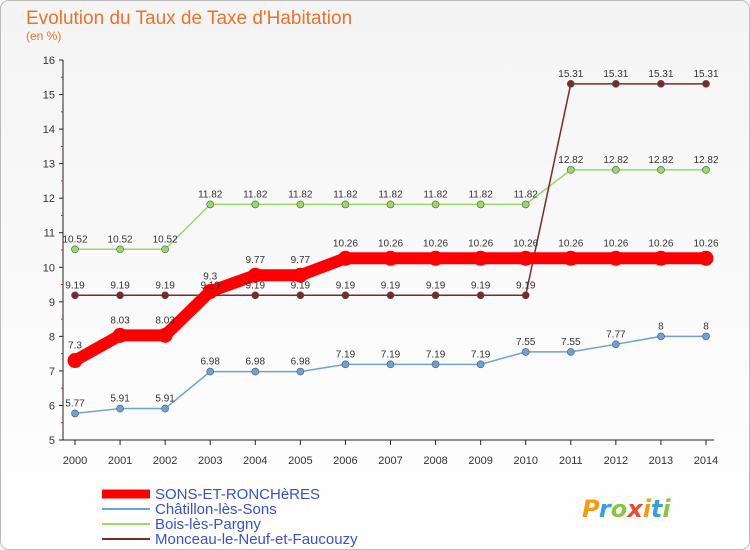  What do you see at coordinates (591, 509) in the screenshot?
I see `logo-letter: P` at bounding box center [591, 509].